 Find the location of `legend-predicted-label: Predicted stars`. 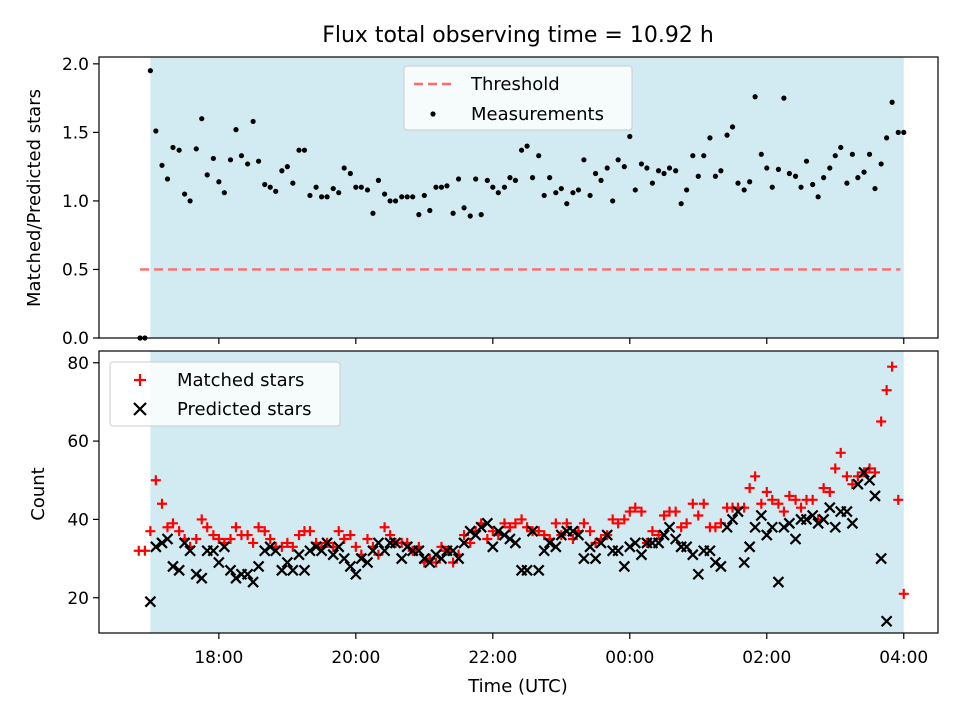

legend-predicted-label: Predicted stars is located at coordinates (244, 409).